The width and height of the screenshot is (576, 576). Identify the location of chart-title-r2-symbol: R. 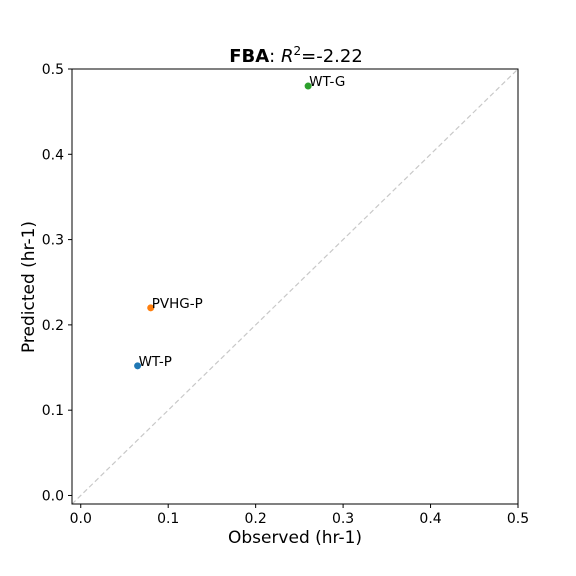
(287, 56).